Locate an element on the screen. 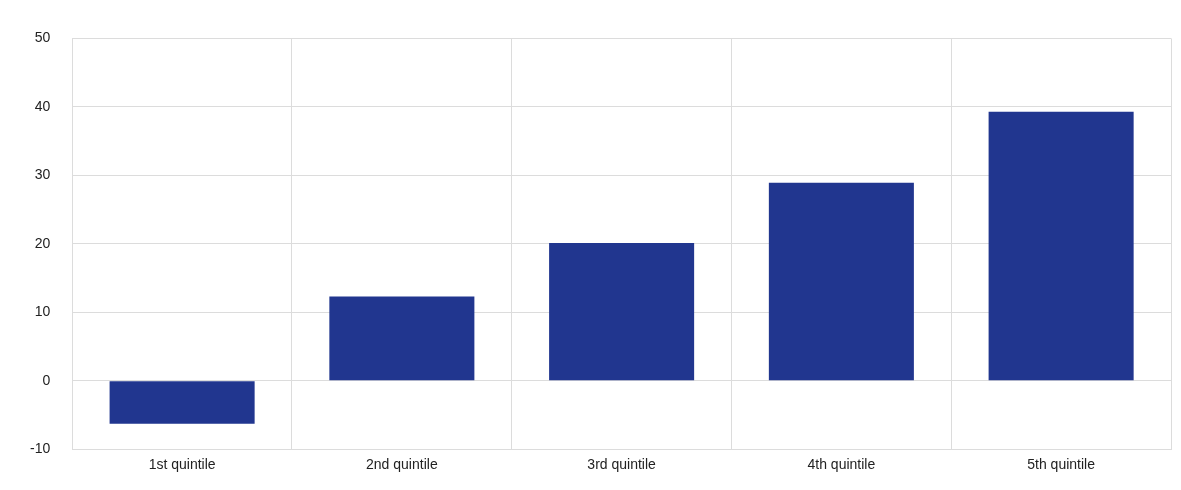 This screenshot has height=490, width=1181. x-tick-label: 2nd quintile is located at coordinates (402, 464).